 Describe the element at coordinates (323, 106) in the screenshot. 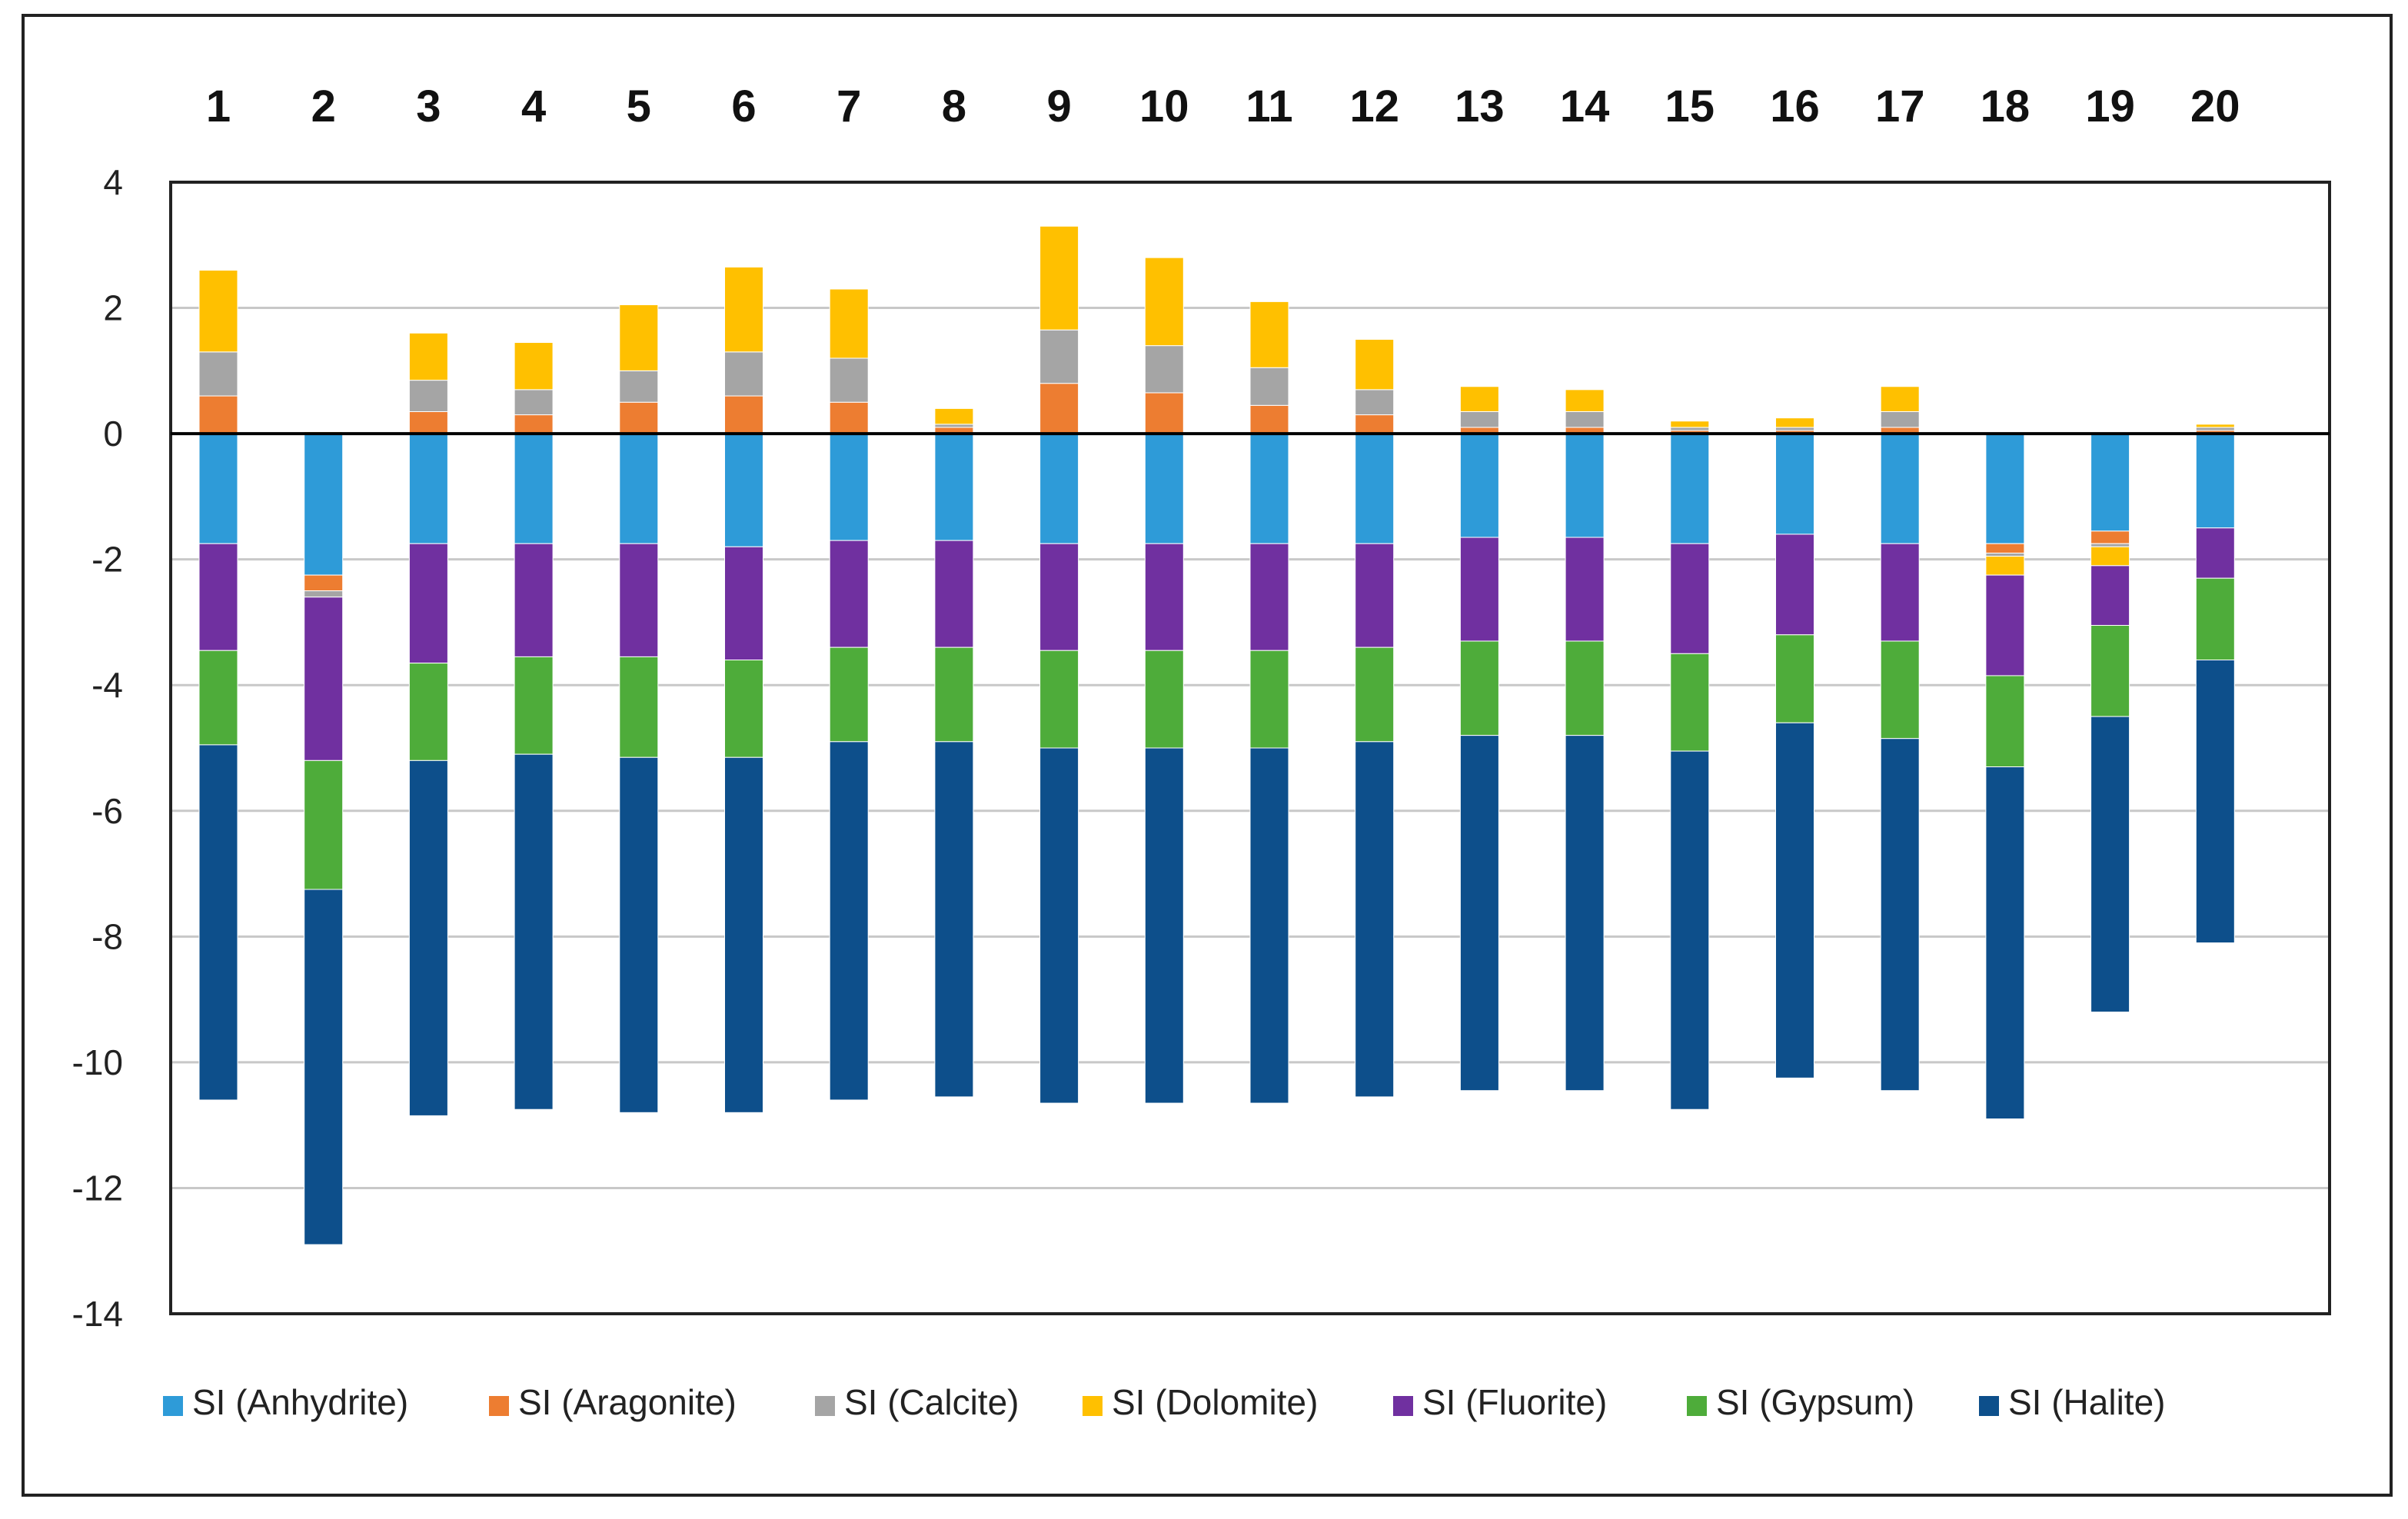

I see `category-label: 2` at that location.